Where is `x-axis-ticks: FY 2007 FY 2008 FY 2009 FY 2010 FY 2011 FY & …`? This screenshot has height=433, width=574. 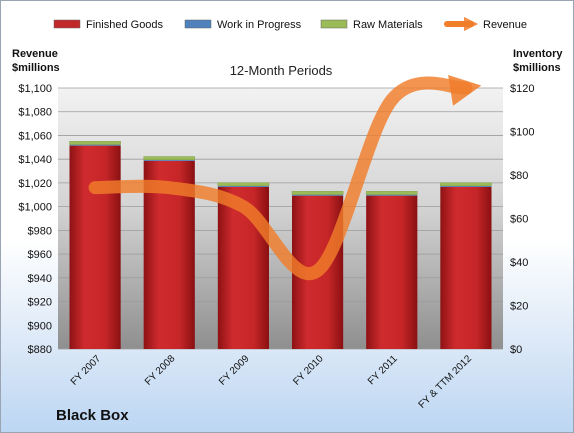
x-axis-ticks: FY 2007 FY 2008 FY 2009 FY 2010 FY 2011 FY & … is located at coordinates (272, 382).